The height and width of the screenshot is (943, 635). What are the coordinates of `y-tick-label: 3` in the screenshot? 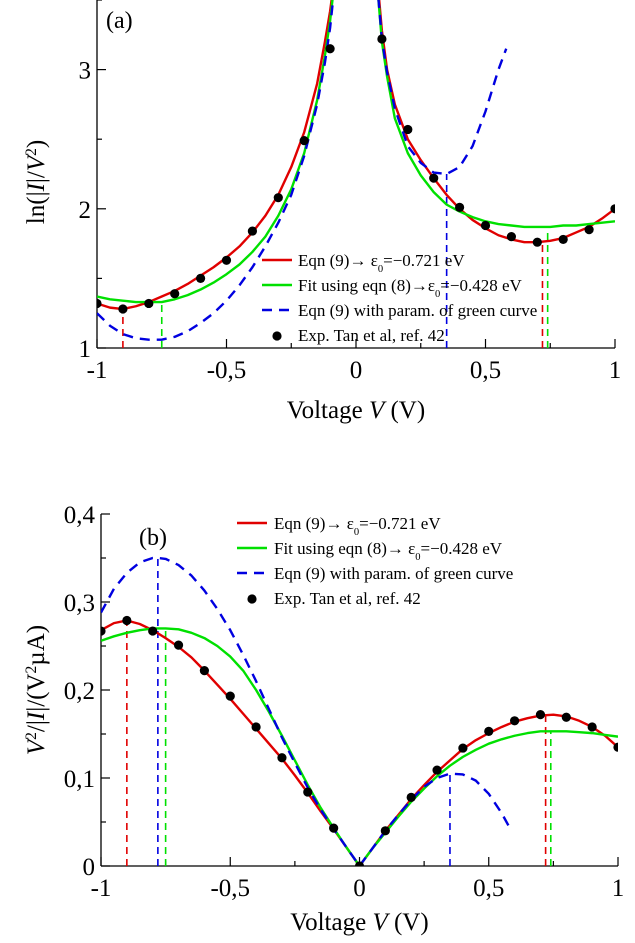 It's located at (85, 71).